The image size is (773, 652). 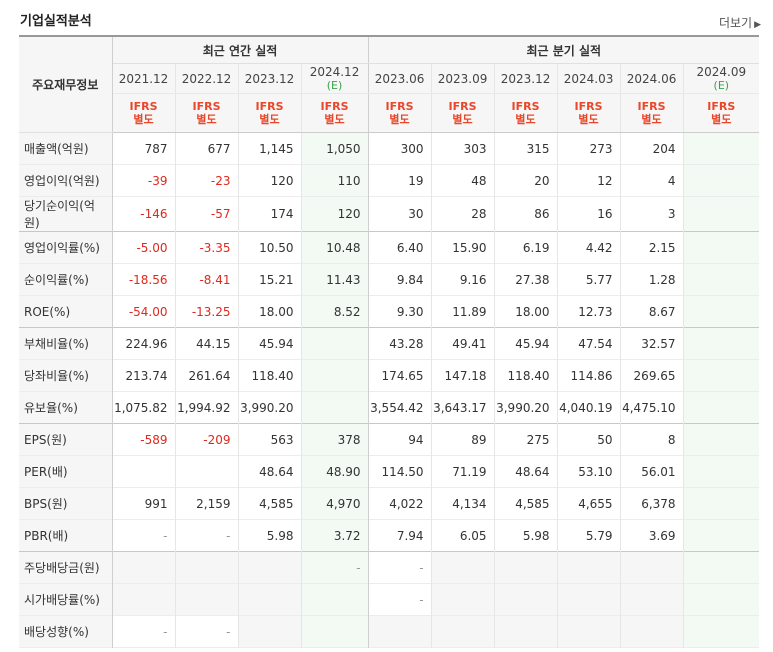 What do you see at coordinates (207, 214) in the screenshot?
I see `value-cell: -57` at bounding box center [207, 214].